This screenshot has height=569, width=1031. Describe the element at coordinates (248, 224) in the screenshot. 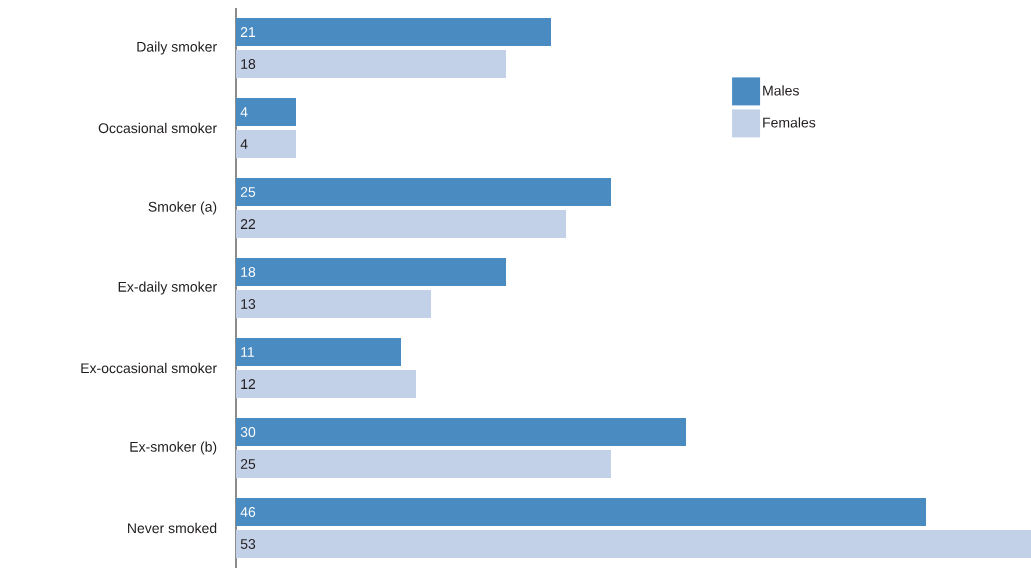

I see `data-label: 22` at that location.